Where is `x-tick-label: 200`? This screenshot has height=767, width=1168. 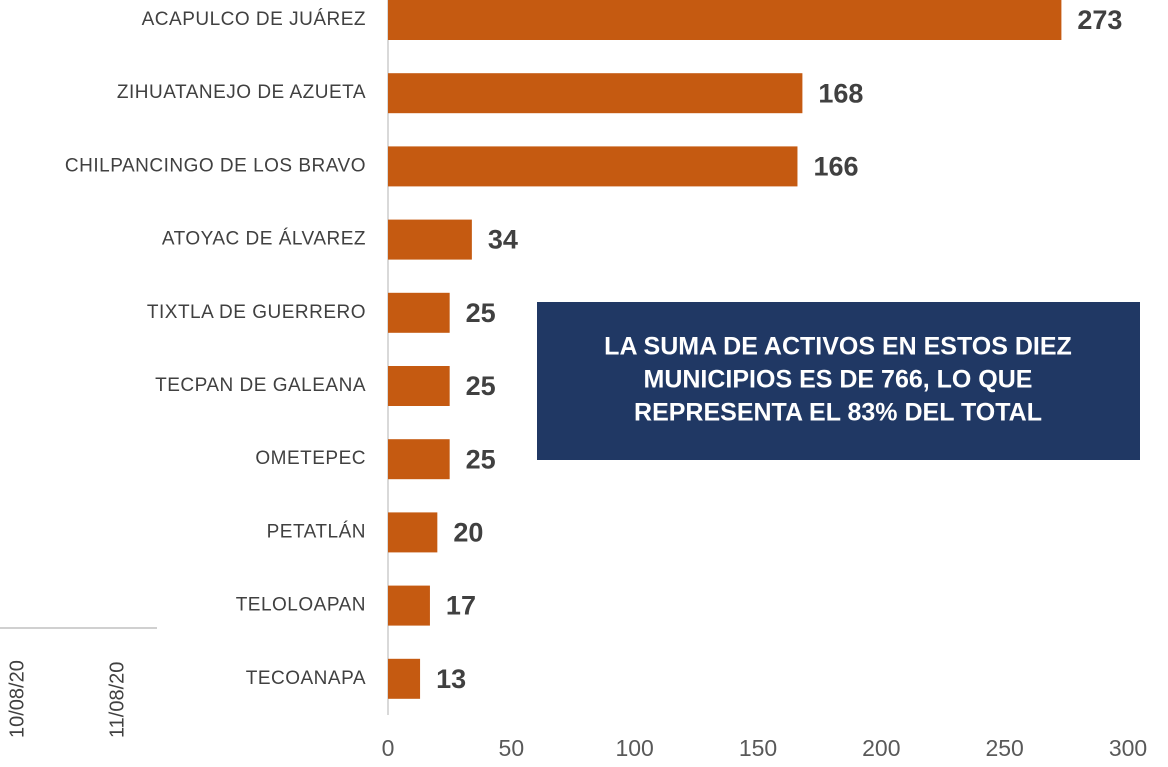 x-tick-label: 200 is located at coordinates (881, 748).